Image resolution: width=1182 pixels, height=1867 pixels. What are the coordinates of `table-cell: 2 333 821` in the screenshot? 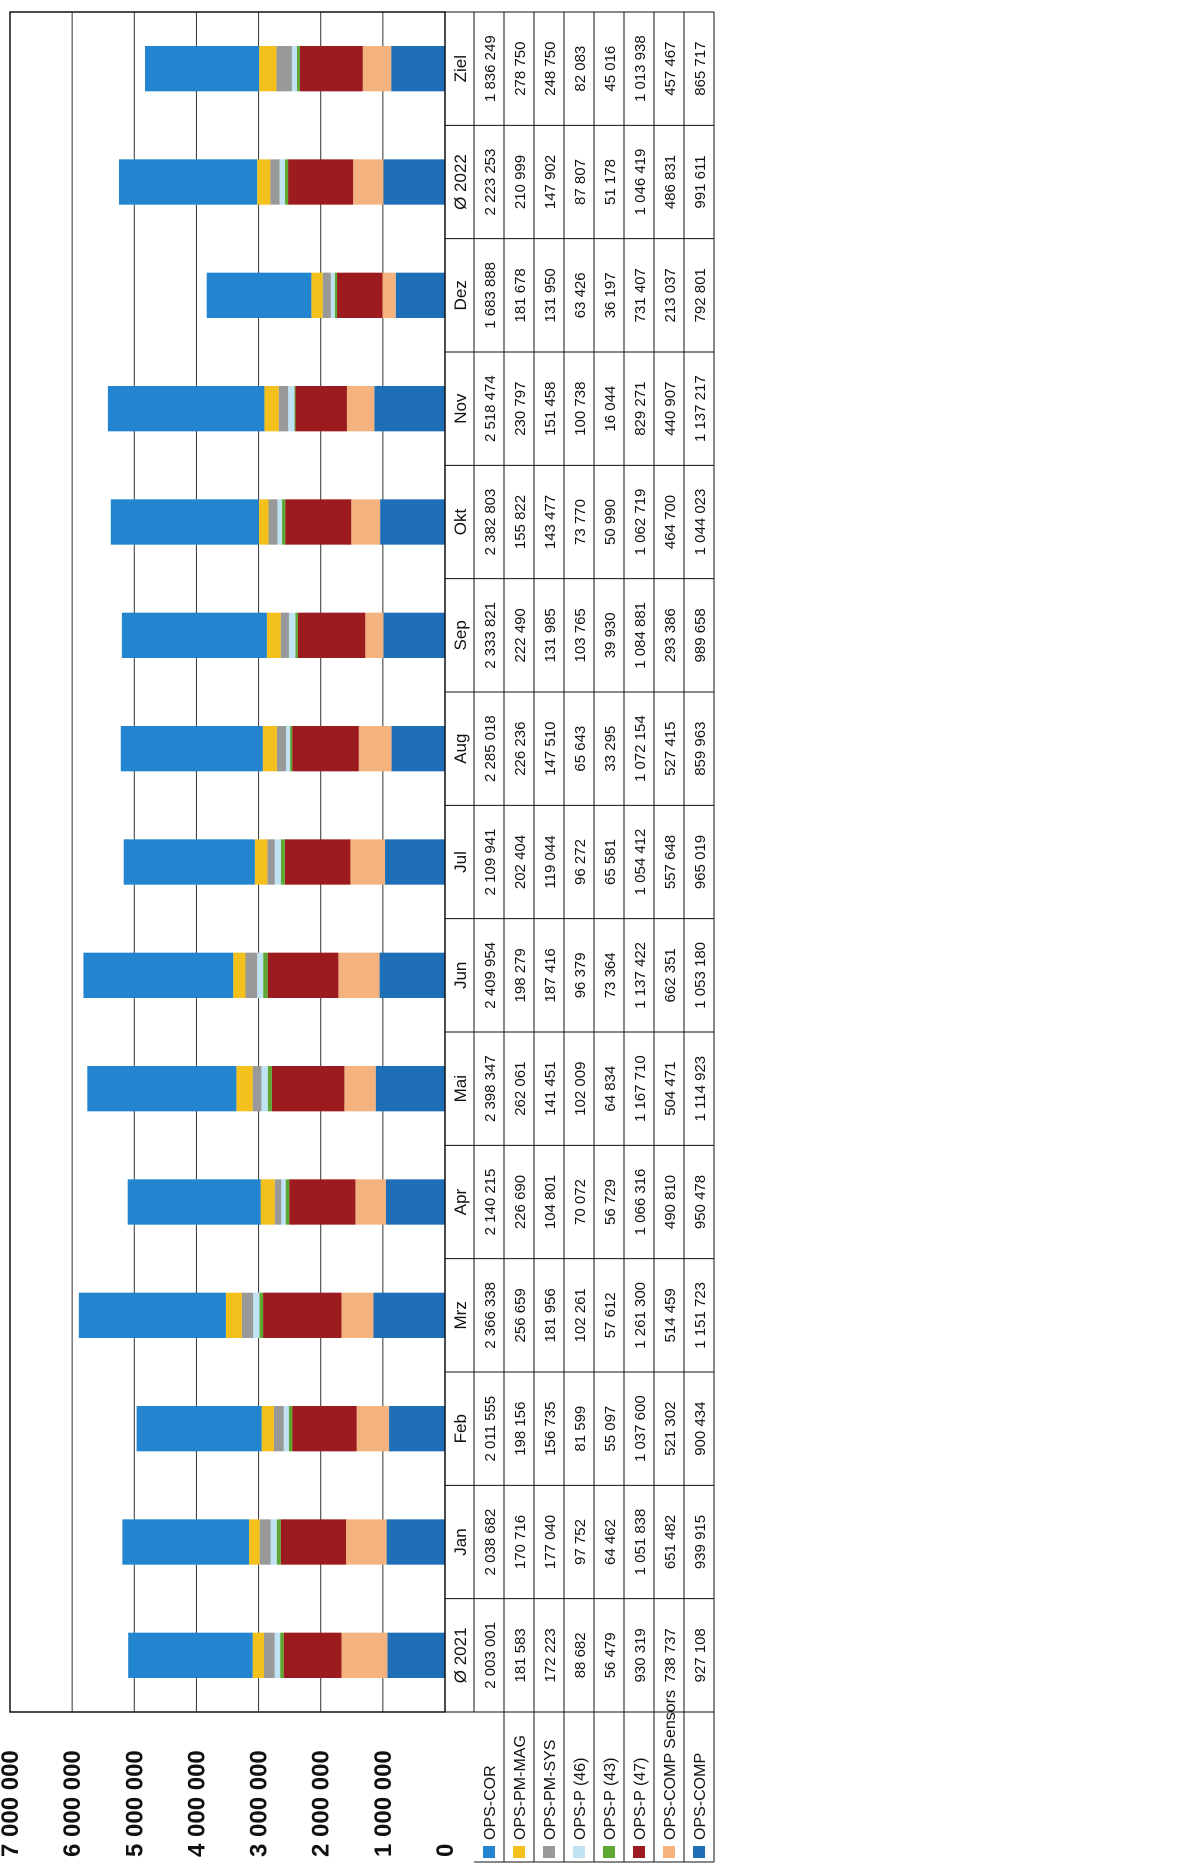 It's located at (490, 635).